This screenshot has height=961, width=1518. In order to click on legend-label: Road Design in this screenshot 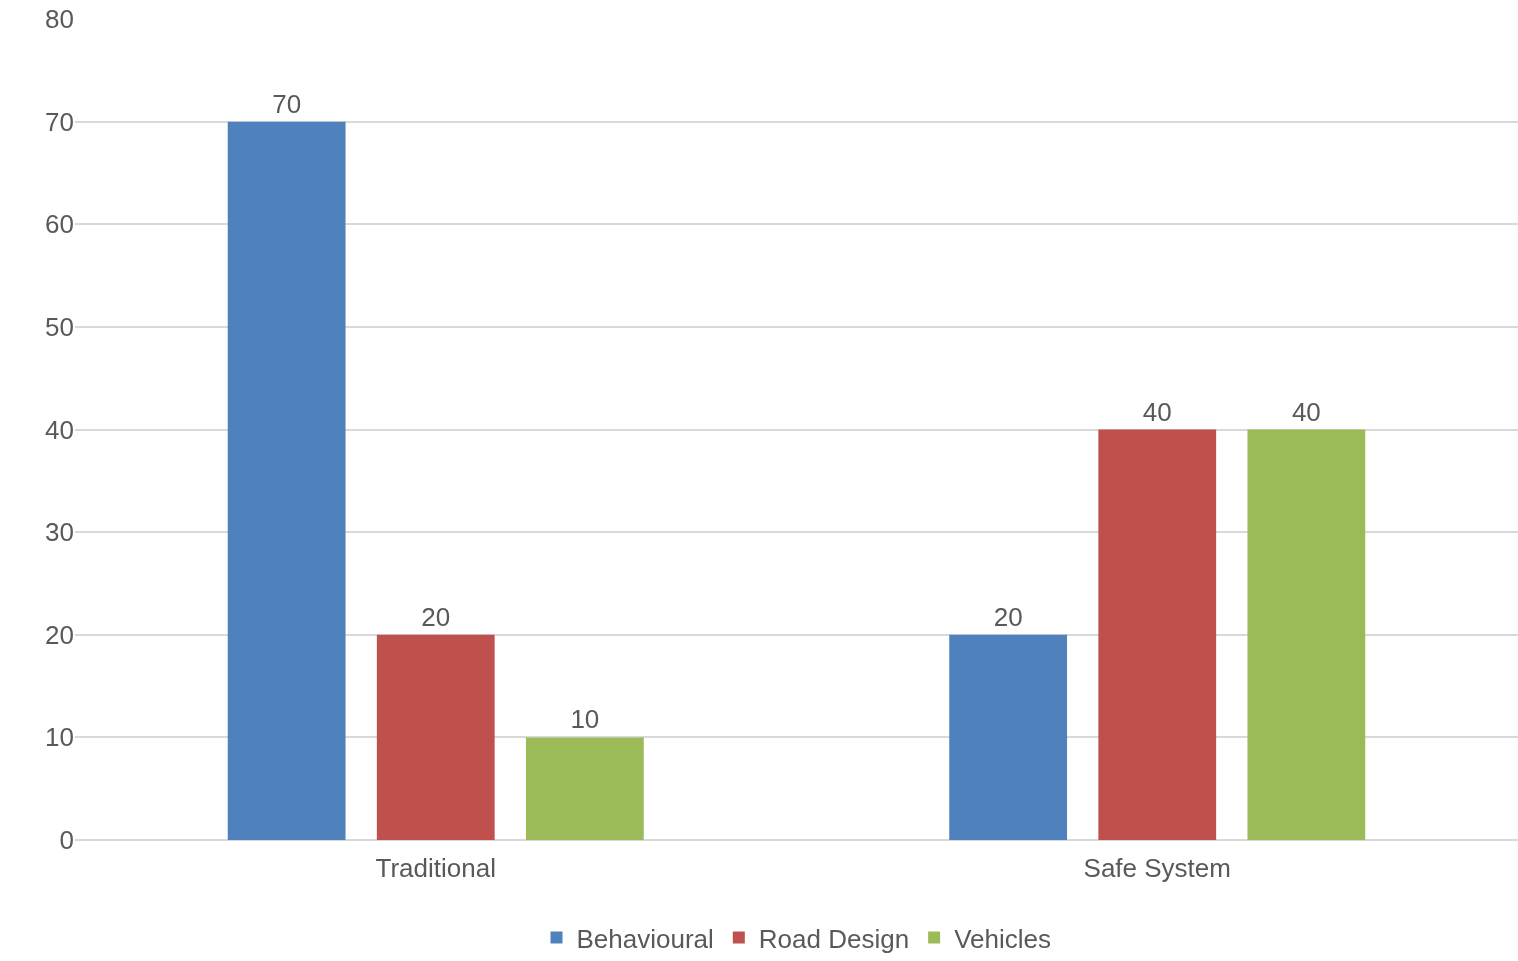, I will do `click(834, 938)`.